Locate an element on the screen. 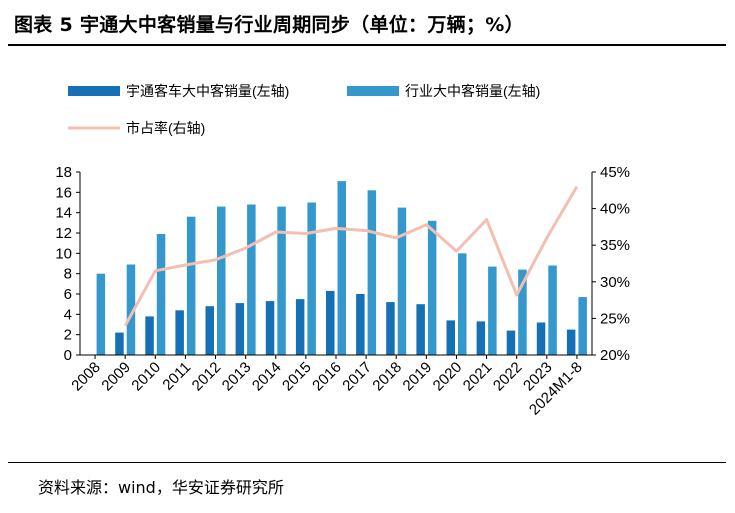  bar-industry-2017 is located at coordinates (372, 272).